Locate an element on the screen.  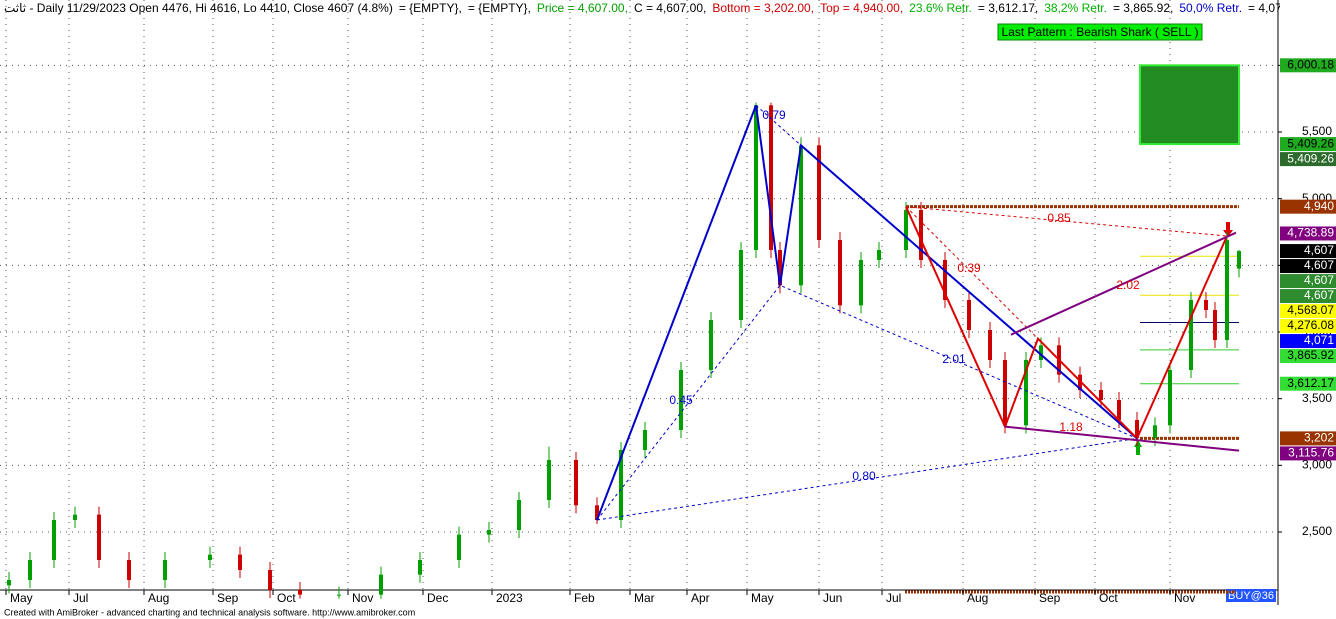
price-box-label: 4,738.89 is located at coordinates (1310, 233).